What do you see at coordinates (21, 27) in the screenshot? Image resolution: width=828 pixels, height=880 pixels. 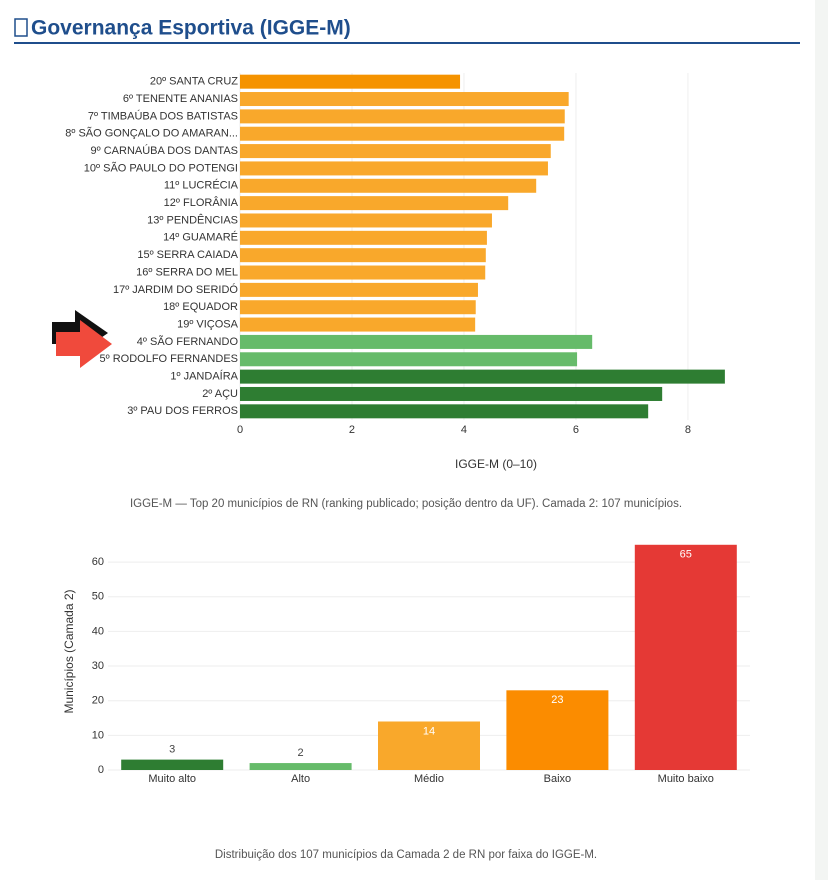 I see `title-icon` at bounding box center [21, 27].